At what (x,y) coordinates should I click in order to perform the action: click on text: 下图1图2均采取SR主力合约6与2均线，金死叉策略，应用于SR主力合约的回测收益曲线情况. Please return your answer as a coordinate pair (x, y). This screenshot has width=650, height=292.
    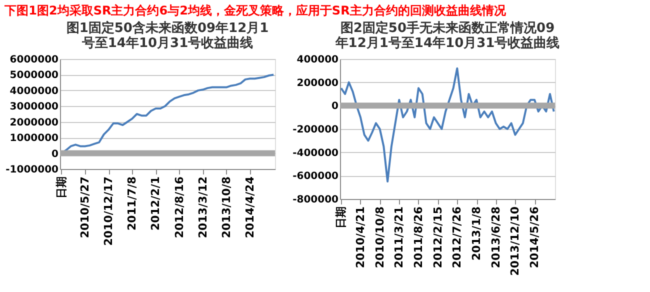
    Looking at the image, I should click on (255, 11).